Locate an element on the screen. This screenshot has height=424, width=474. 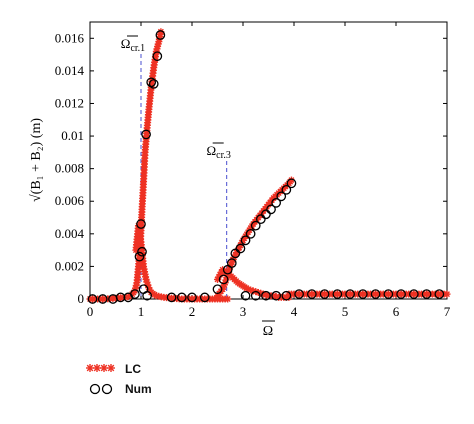
x-tick-label: 7 is located at coordinates (447, 311).